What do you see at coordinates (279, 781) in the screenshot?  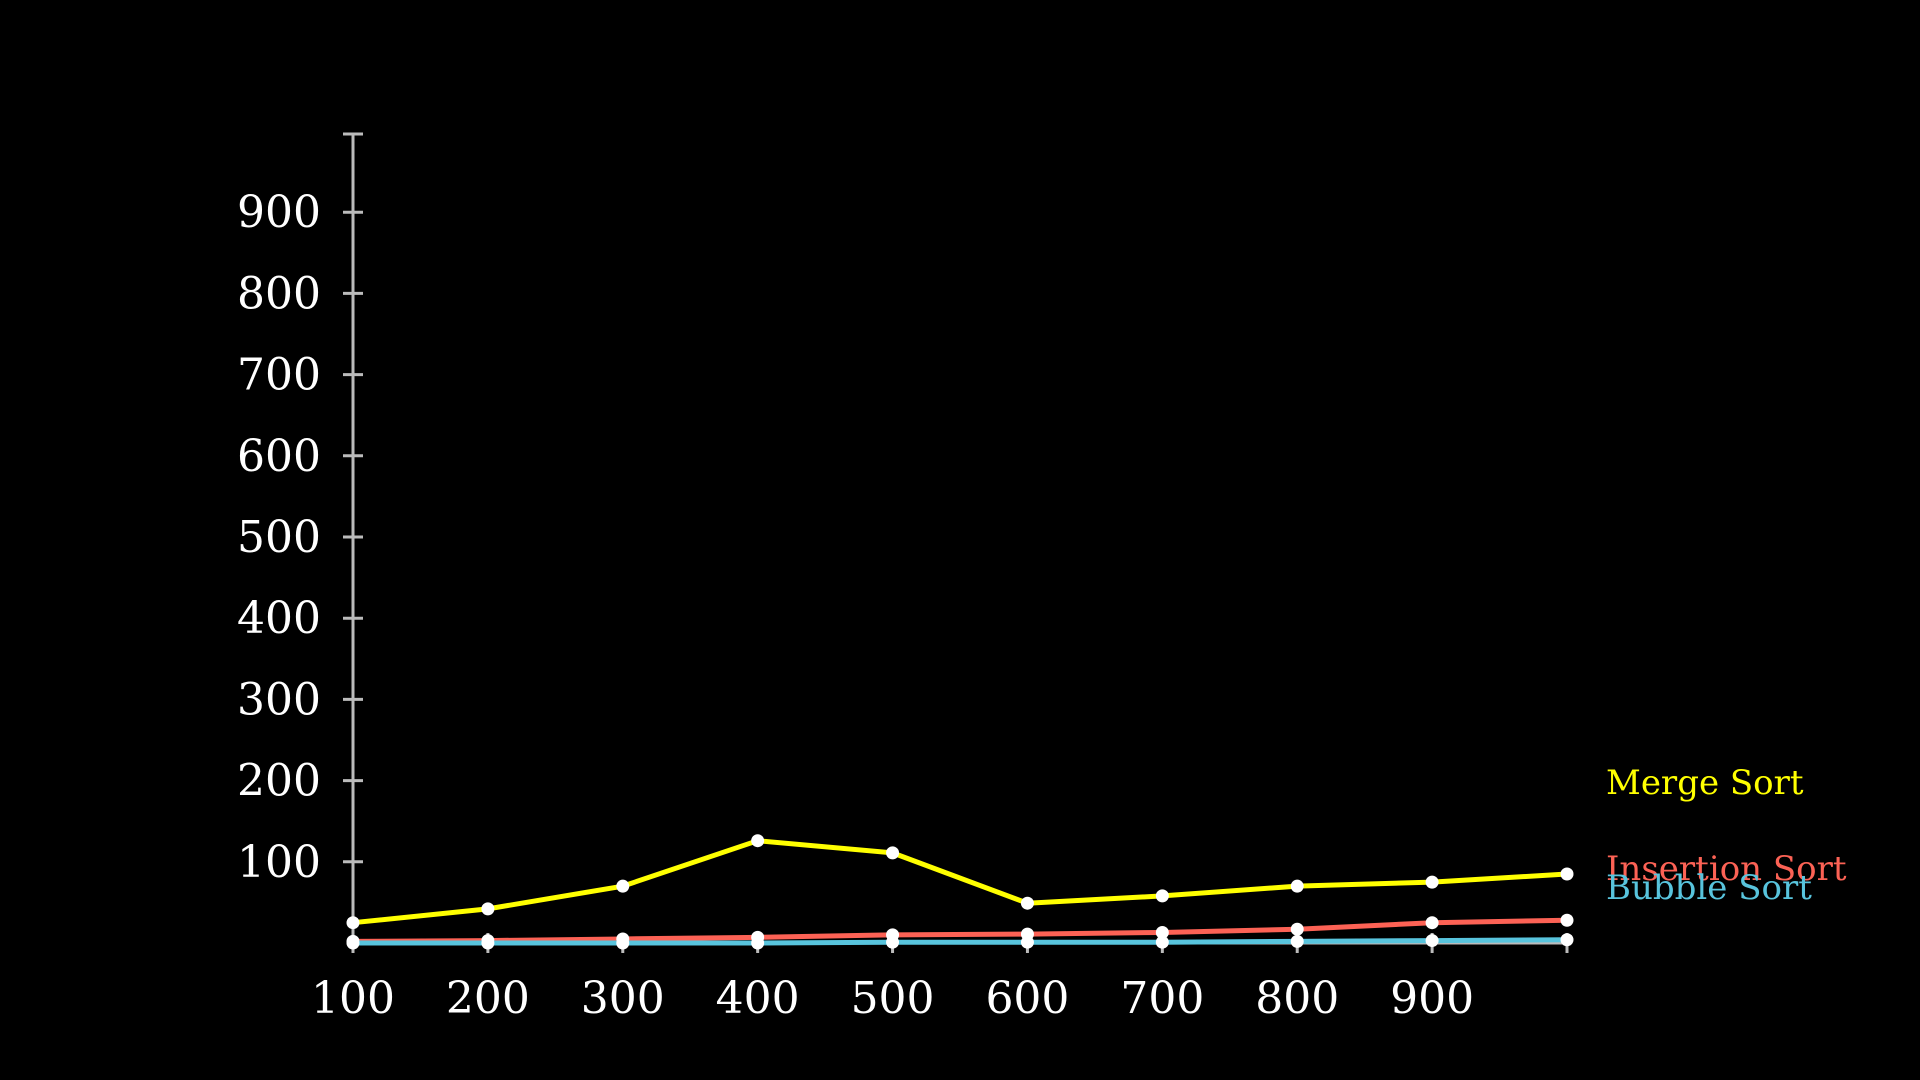 I see `y-tick-label: 200` at bounding box center [279, 781].